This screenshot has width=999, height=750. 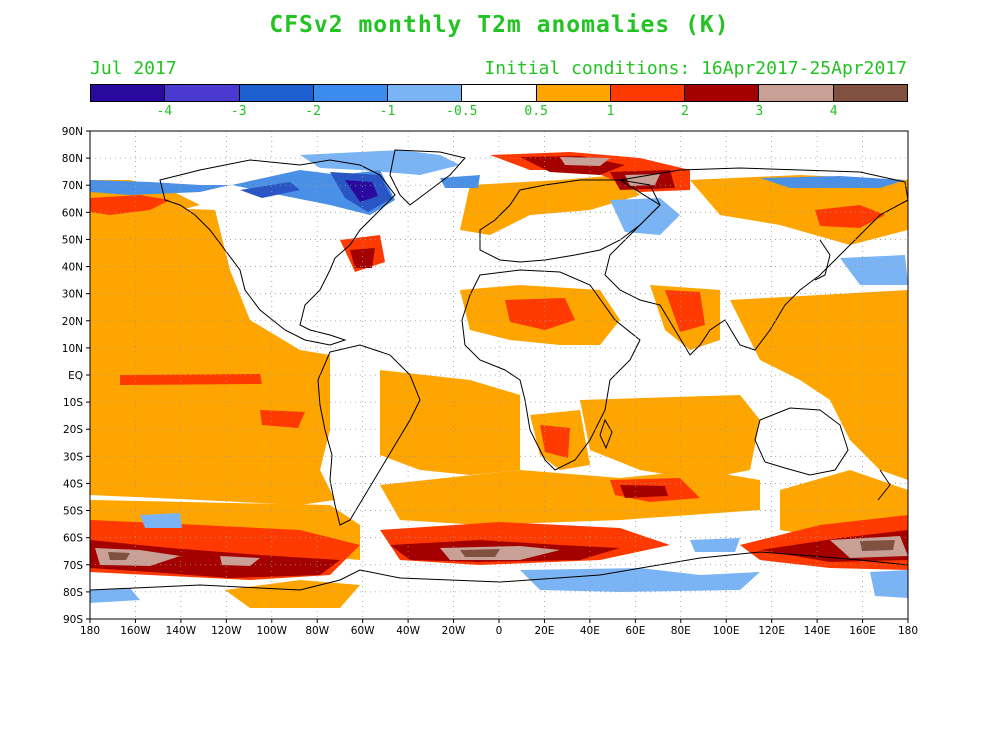 I want to click on colorbar-labels: -4 -3 -2 -1 -0.5 0.5 1 2 3 4, so click(x=499, y=113).